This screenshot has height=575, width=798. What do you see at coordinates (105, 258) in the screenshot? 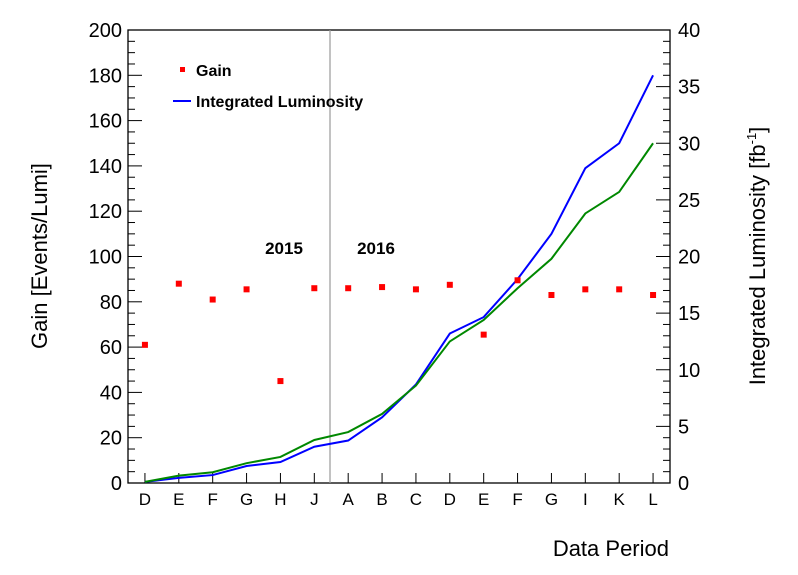
I see `y-left-tick-label: 100` at bounding box center [105, 258].